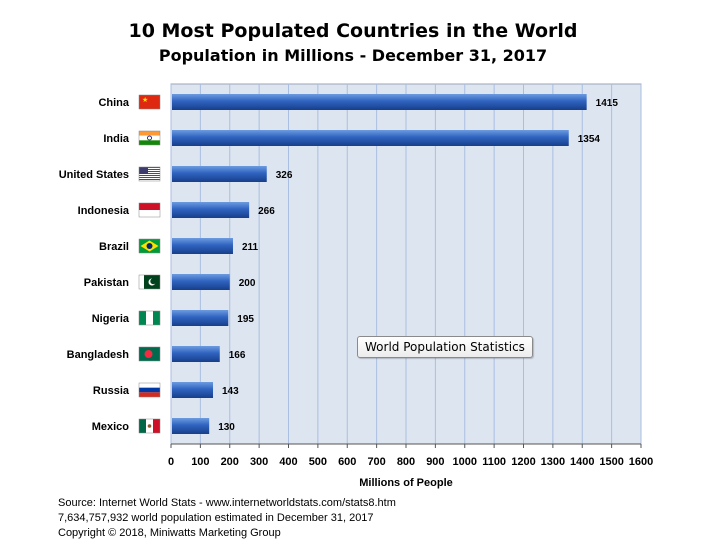 The width and height of the screenshot is (706, 543). Describe the element at coordinates (171, 462) in the screenshot. I see `x-tick-label: 0` at that location.